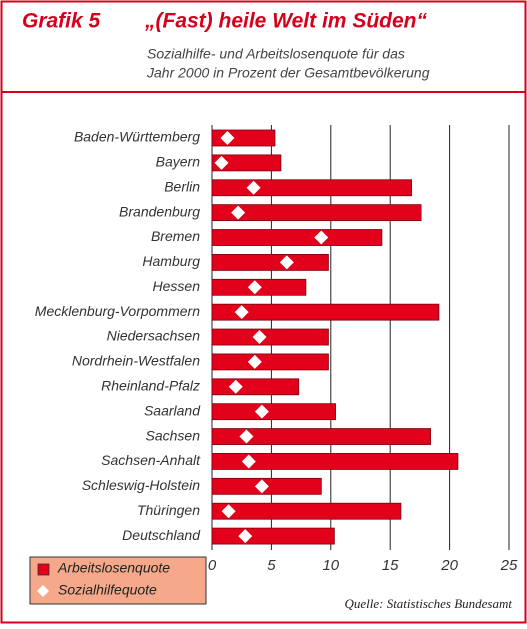 Image resolution: width=527 pixels, height=629 pixels. I want to click on y-tick-label: Sachsen-Anhalt, so click(151, 460).